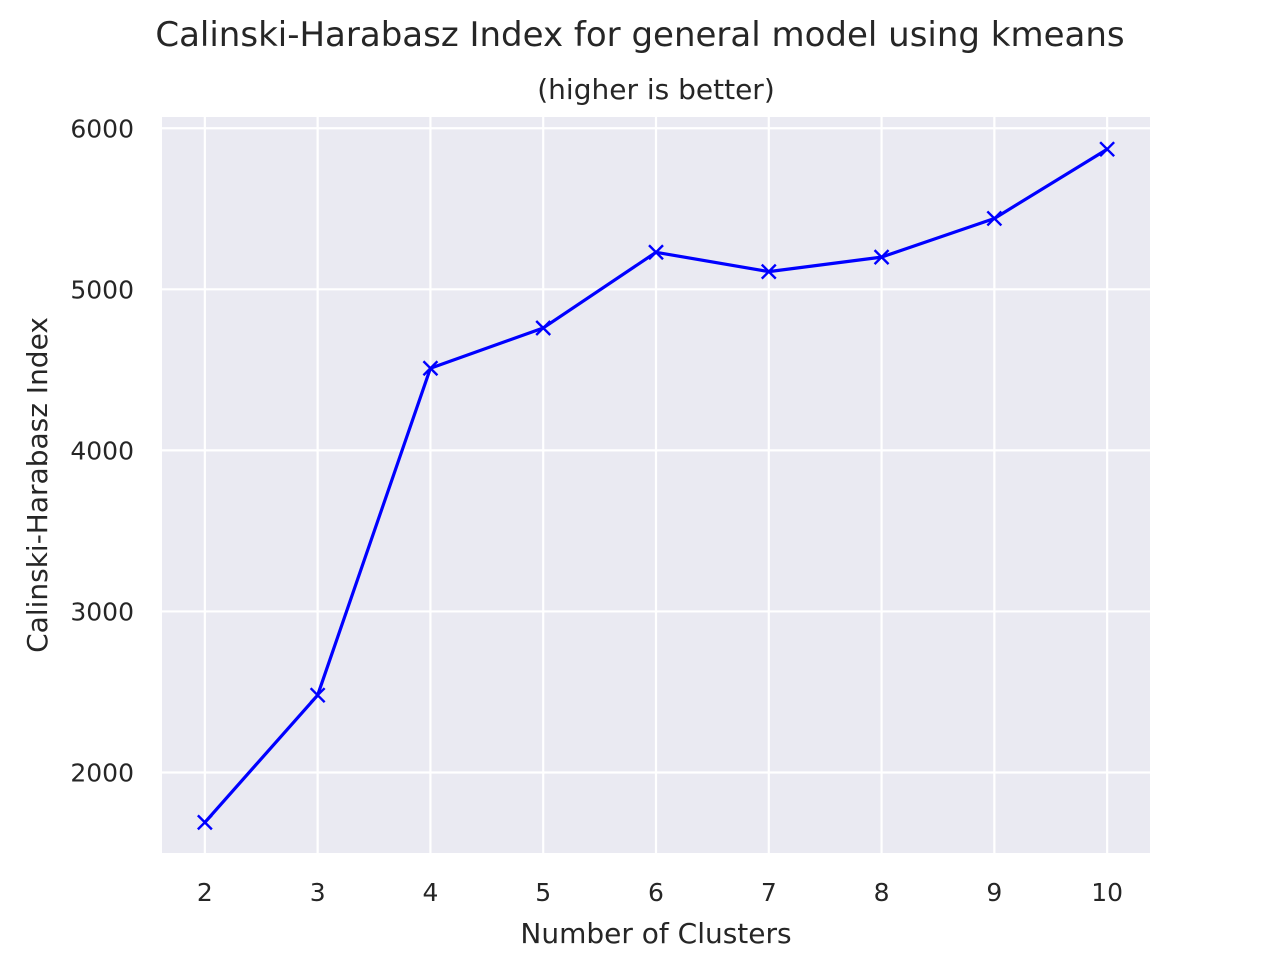 This screenshot has width=1280, height=965. I want to click on x-tick-label: 6, so click(656, 892).